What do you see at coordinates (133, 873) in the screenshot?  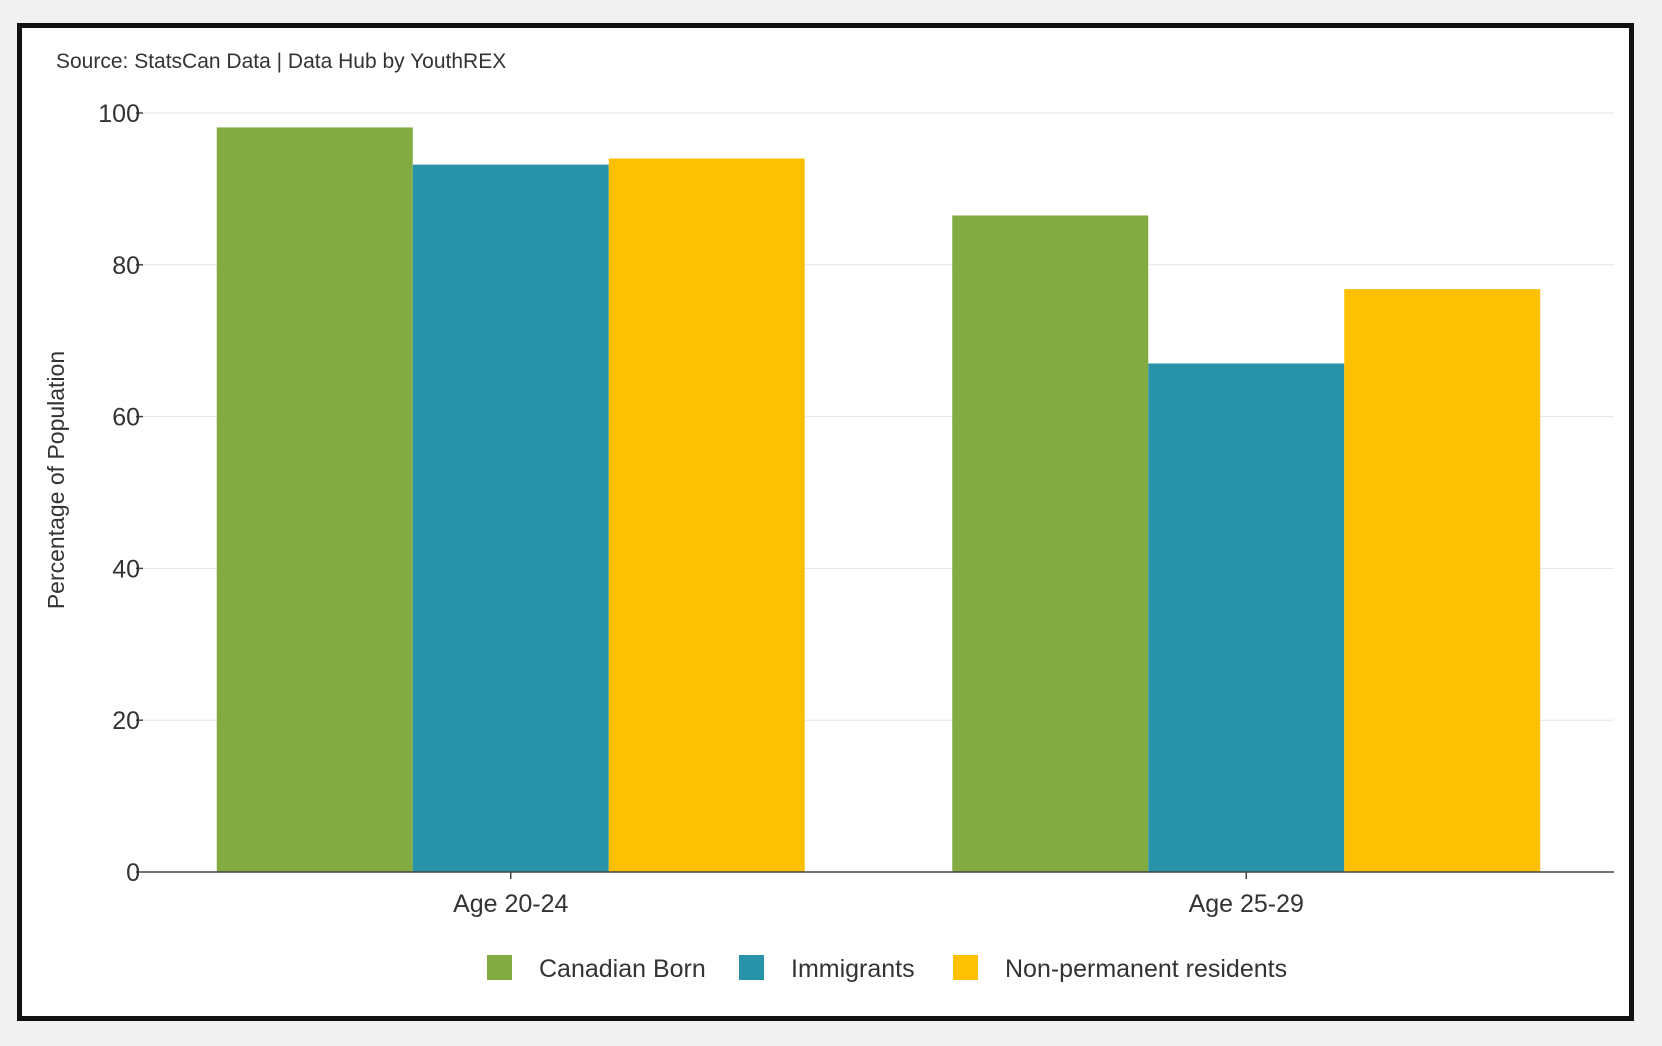 I see `y-tick-label: 0` at bounding box center [133, 873].